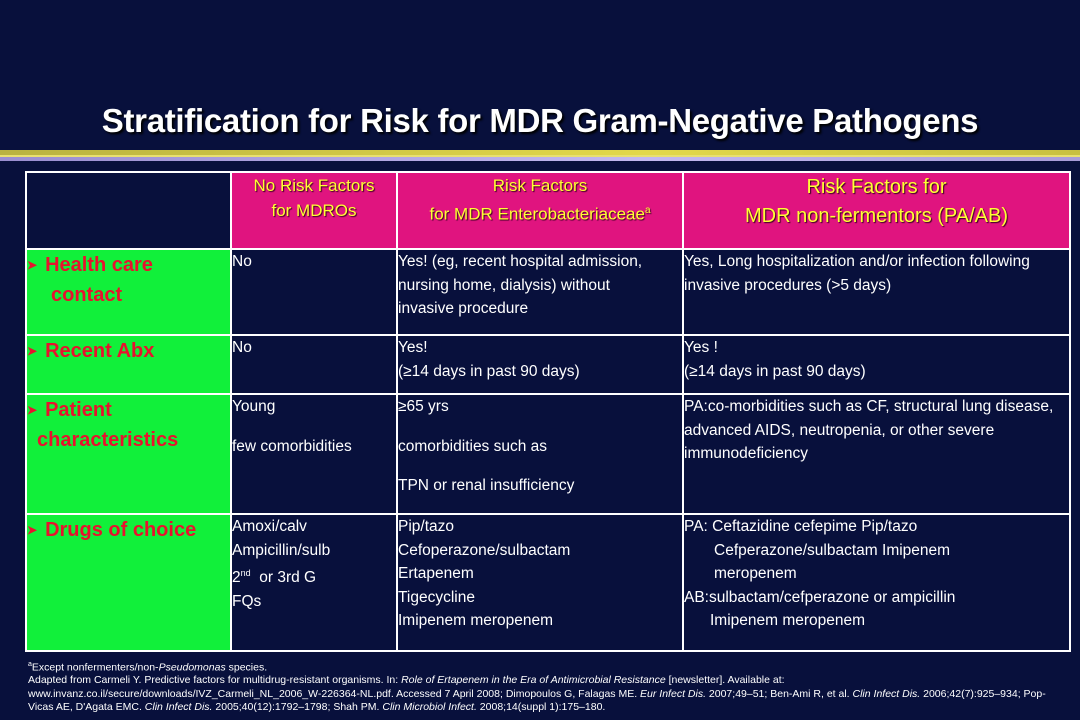 The width and height of the screenshot is (1080, 720). I want to click on header-entero-footnote-mark: a, so click(647, 210).